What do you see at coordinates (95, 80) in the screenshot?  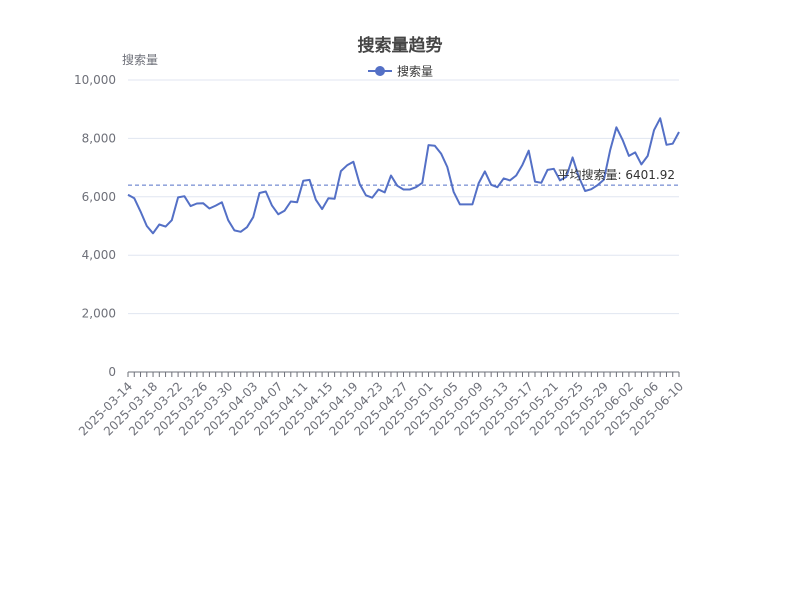 I see `y-tick-label: 10,000` at bounding box center [95, 80].